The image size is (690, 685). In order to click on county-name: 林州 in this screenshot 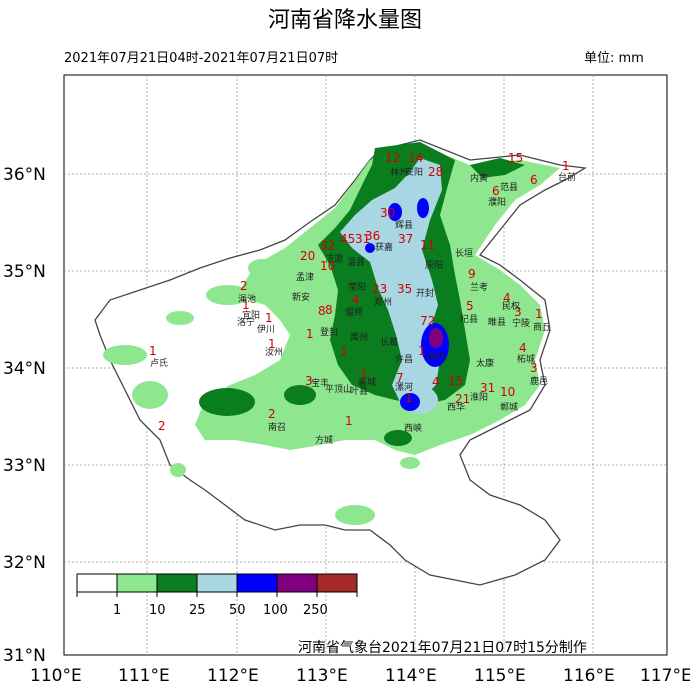, I will do `click(399, 172)`.